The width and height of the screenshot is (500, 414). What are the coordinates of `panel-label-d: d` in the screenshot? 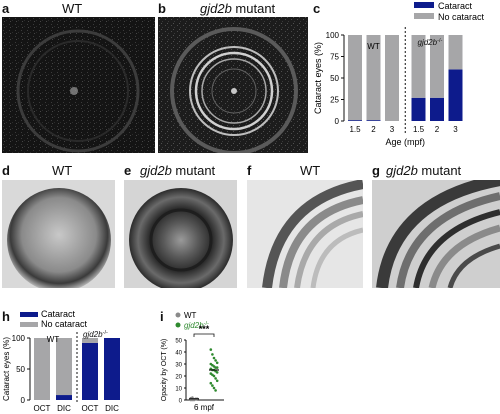 It's located at (6, 170).